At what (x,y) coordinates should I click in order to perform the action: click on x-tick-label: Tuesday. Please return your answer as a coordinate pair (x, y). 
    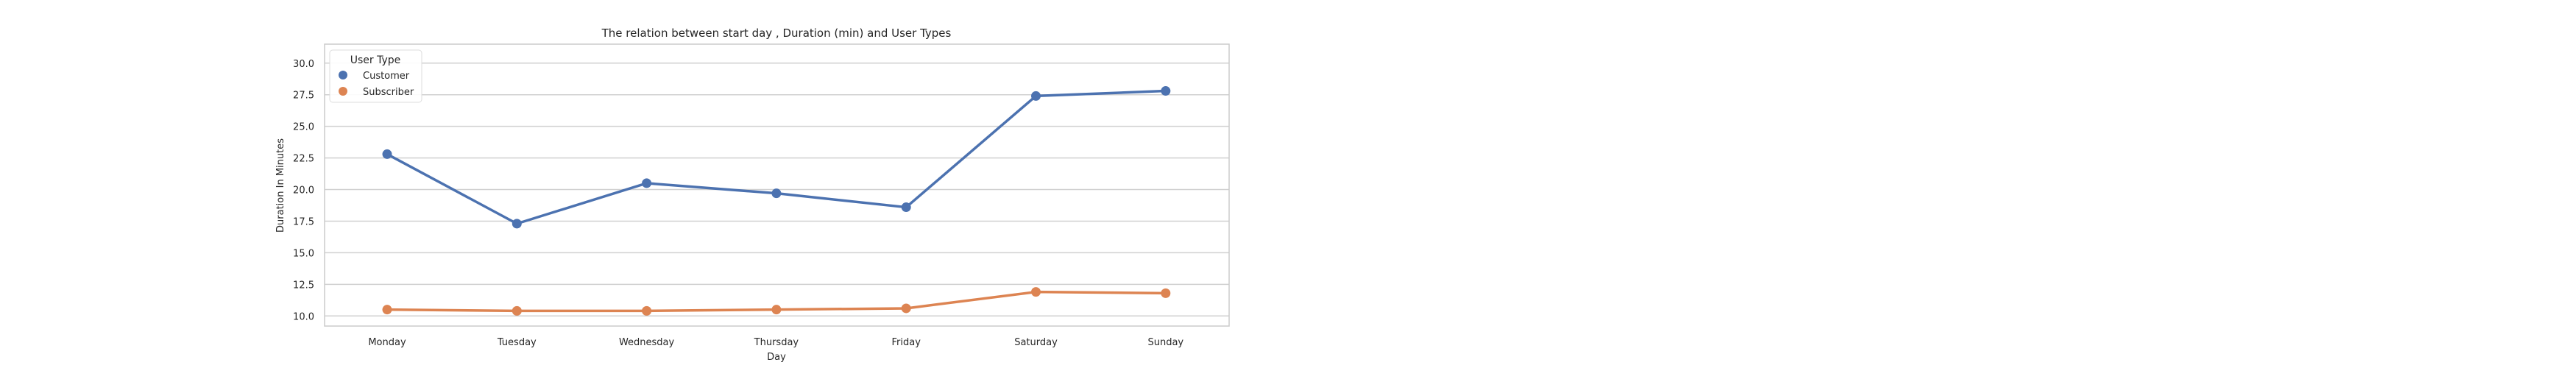
    Looking at the image, I should click on (517, 342).